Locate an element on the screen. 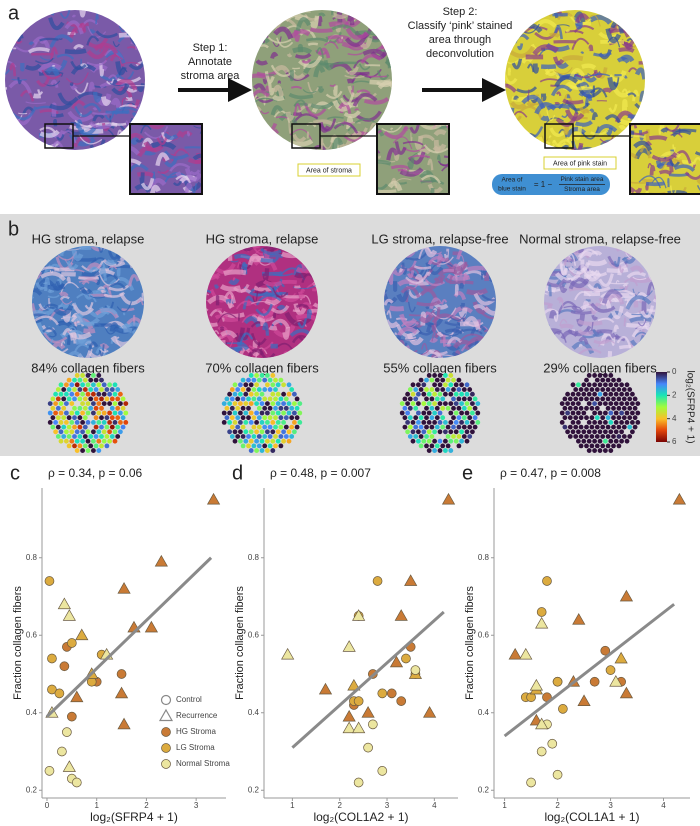 The width and height of the screenshot is (700, 826). fit-line is located at coordinates (368, 679).